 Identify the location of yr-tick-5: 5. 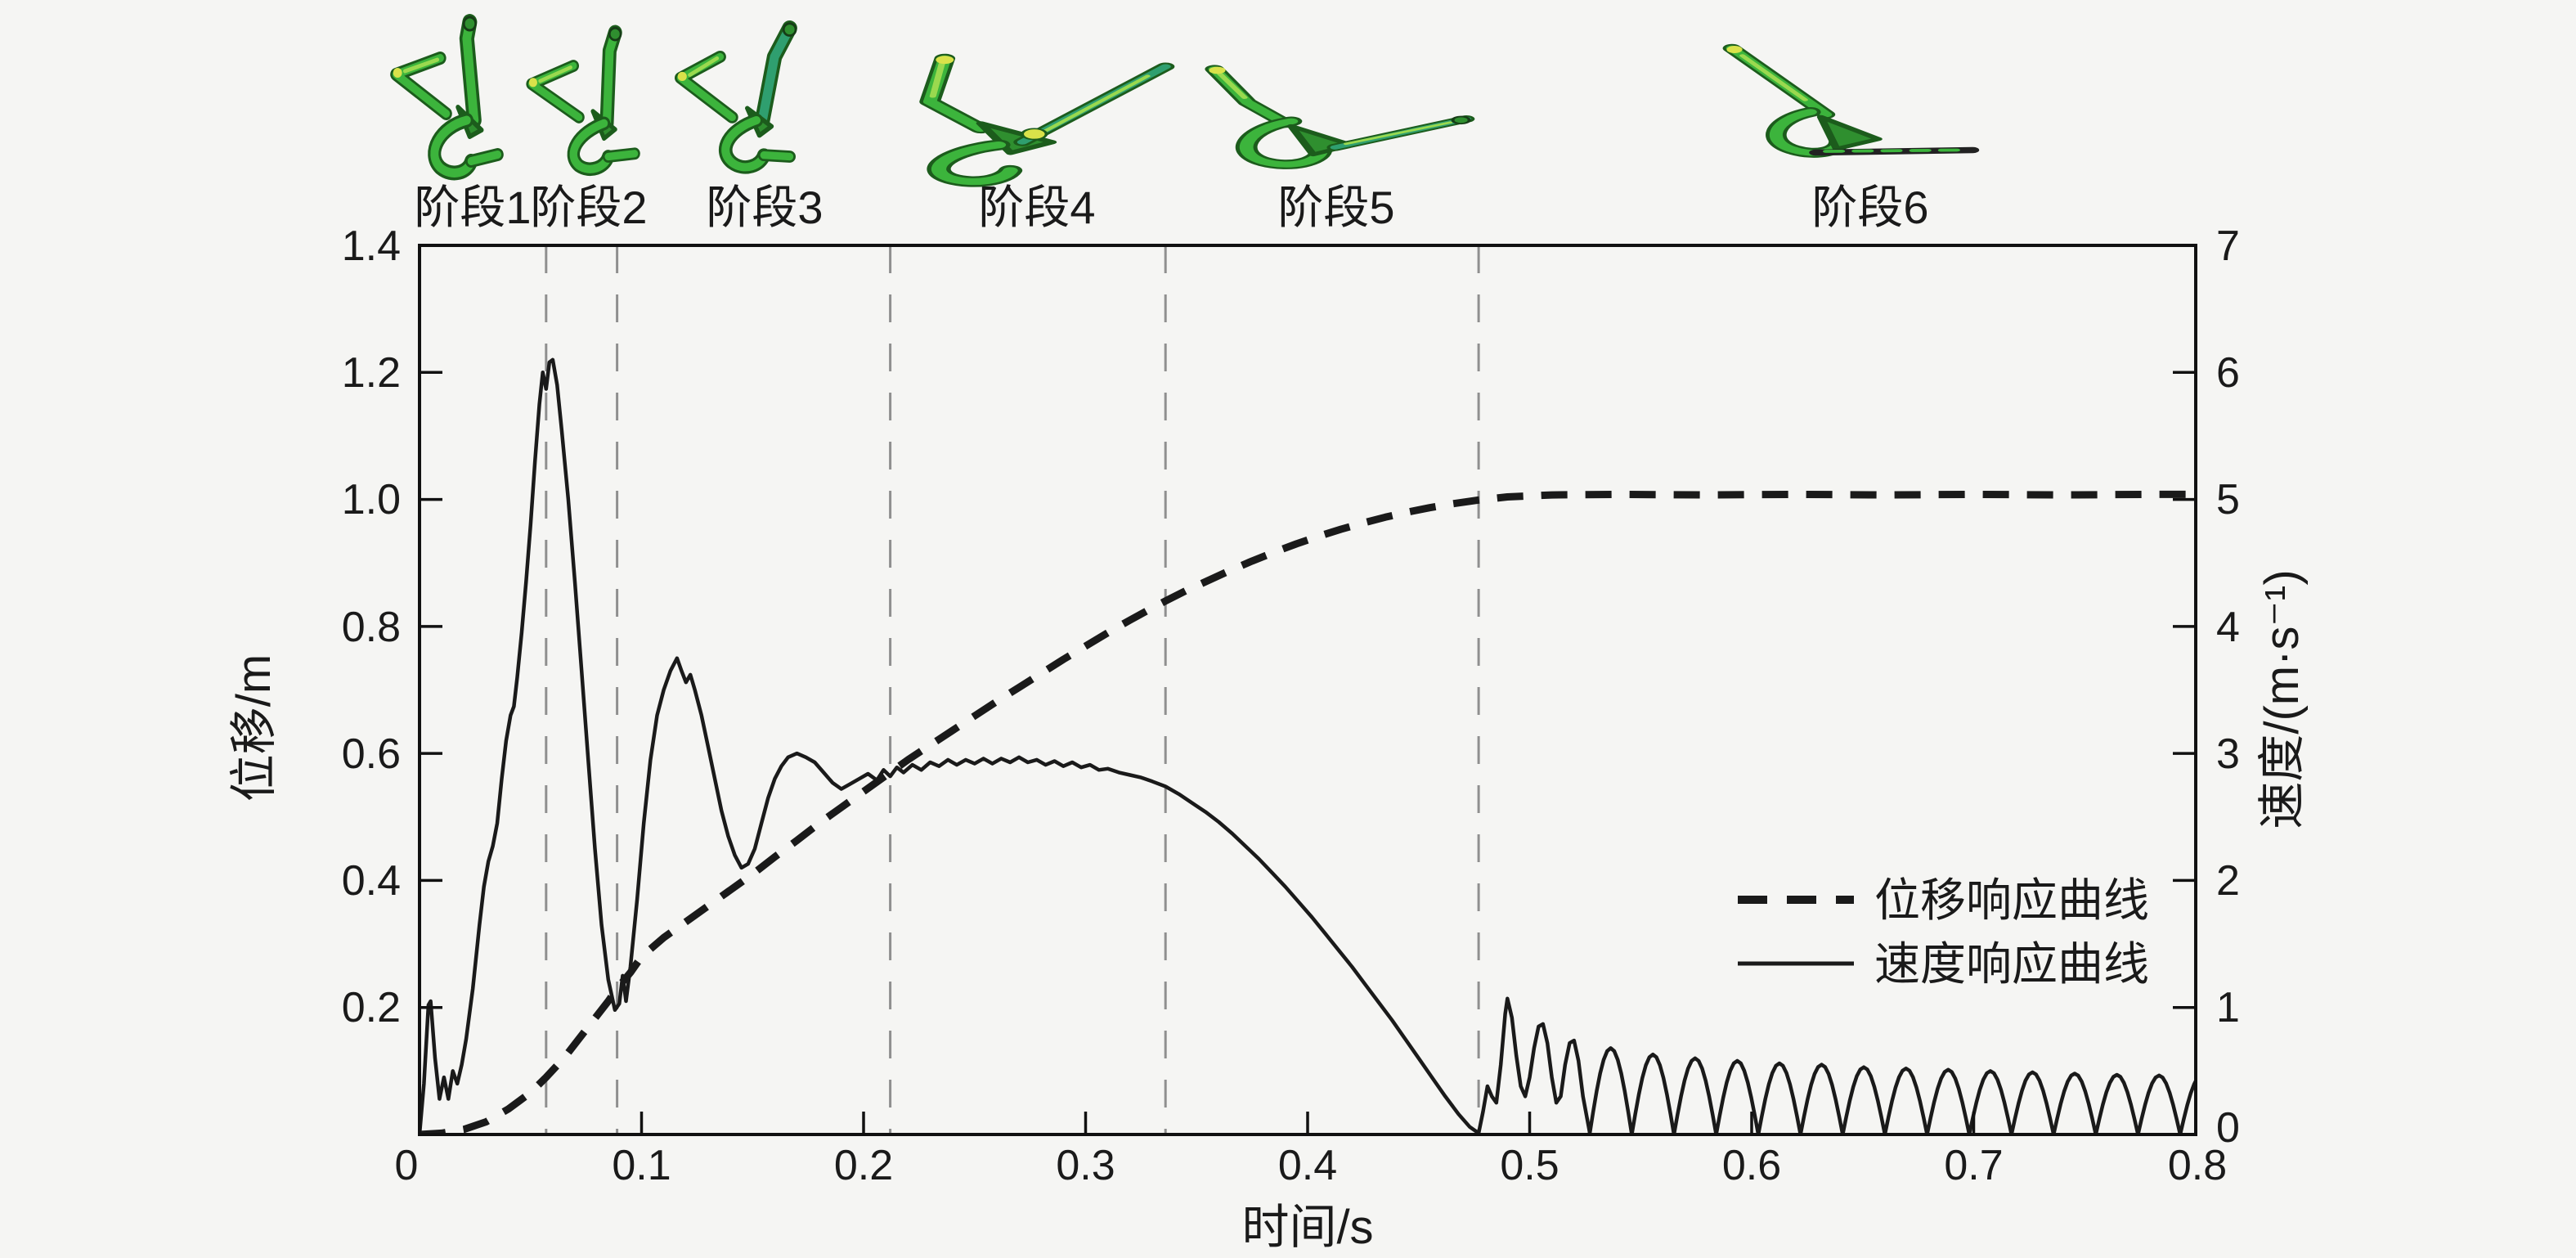
(2228, 500).